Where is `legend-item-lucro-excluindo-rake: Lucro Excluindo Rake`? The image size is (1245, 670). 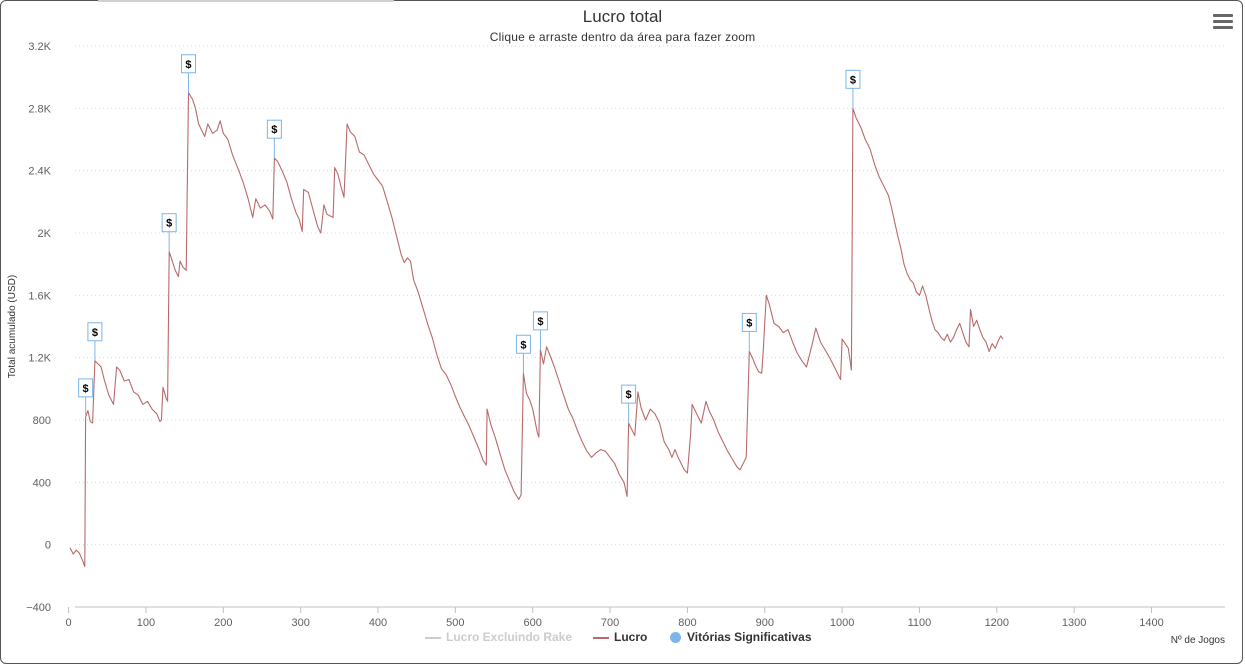 legend-item-lucro-excluindo-rake: Lucro Excluindo Rake is located at coordinates (498, 637).